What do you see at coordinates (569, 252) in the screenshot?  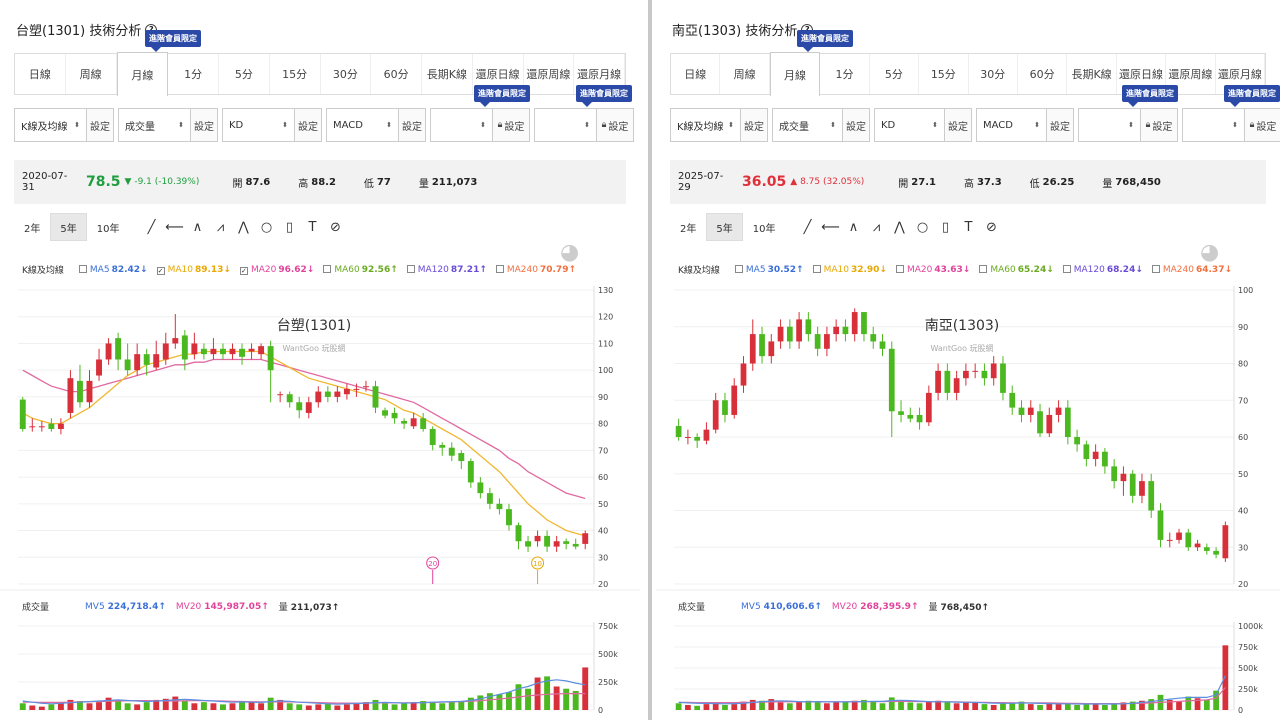 I see `wantgoo-logo: ◕` at bounding box center [569, 252].